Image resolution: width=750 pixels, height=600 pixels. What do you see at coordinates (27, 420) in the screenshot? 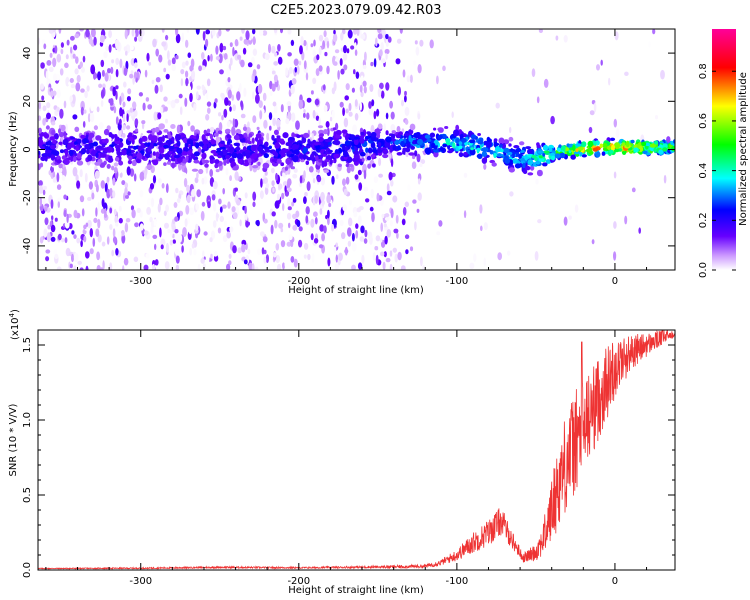
I see `snr-y-tick-label: 1.0` at bounding box center [27, 420].